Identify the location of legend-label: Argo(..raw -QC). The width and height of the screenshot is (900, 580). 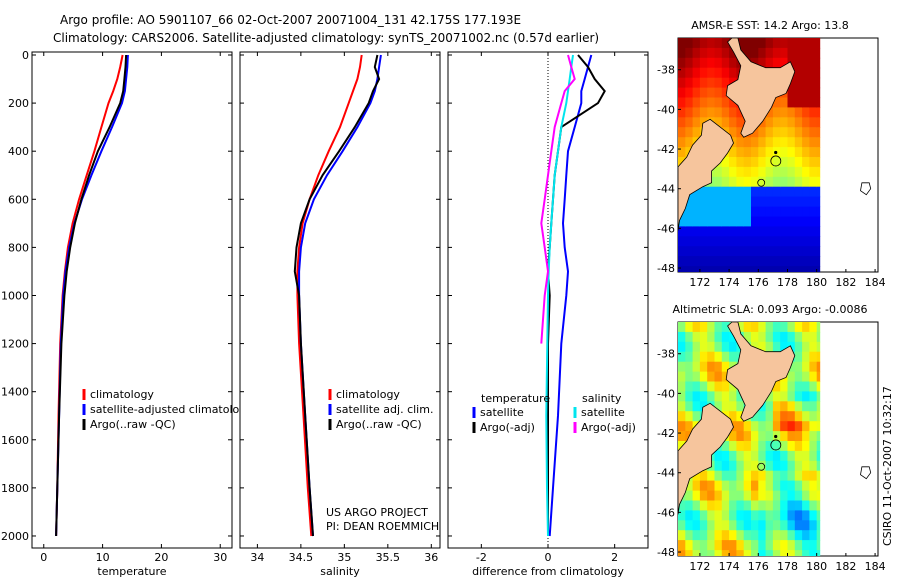
(379, 424).